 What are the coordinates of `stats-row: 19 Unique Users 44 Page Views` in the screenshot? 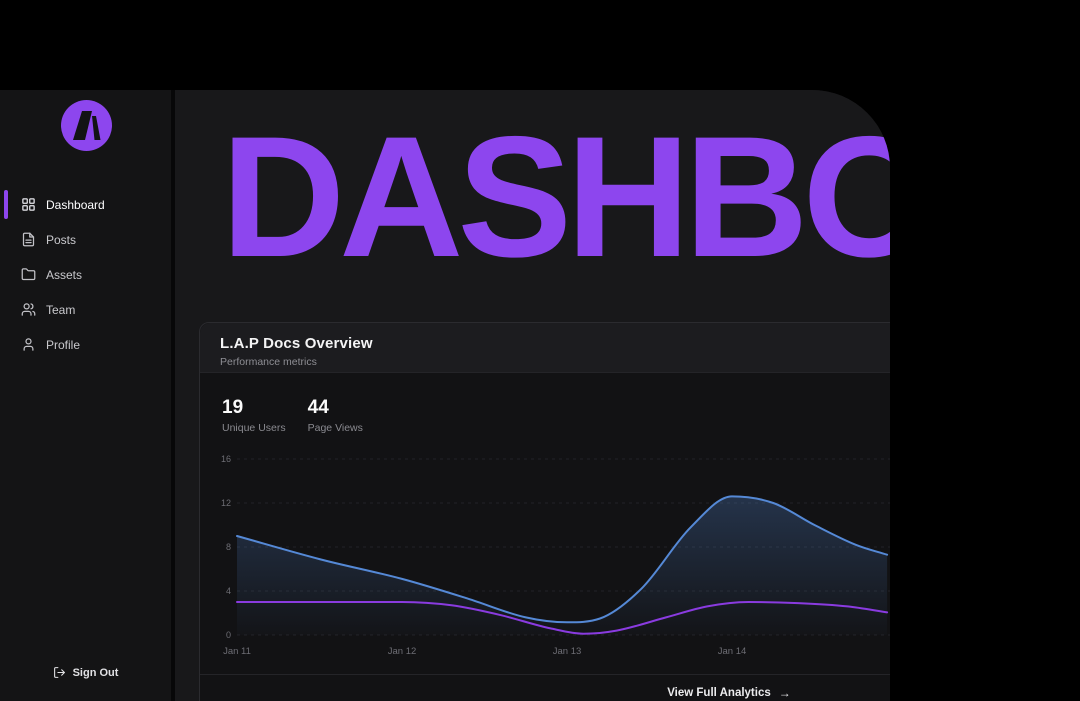 It's located at (292, 415).